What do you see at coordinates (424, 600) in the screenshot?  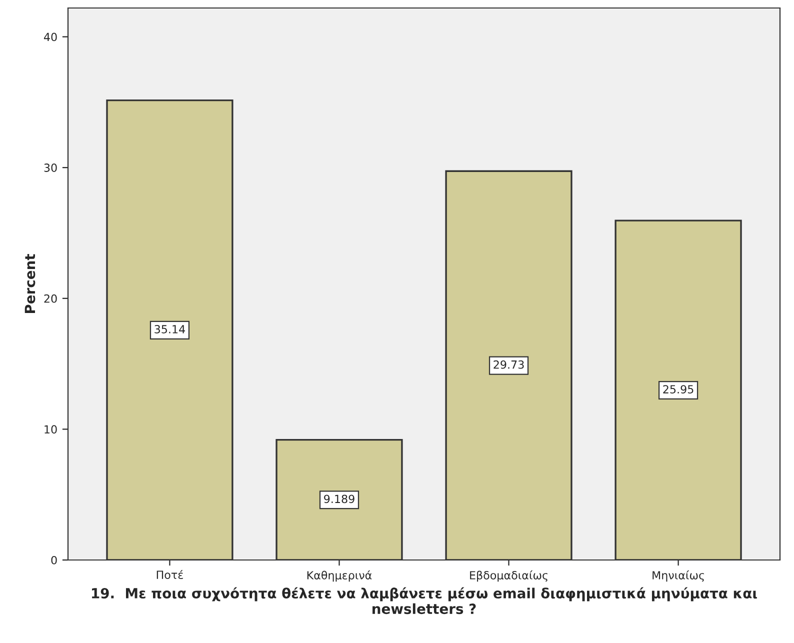 I see `x-axis-title: 19. Με ποια συχνότητα θέλετε να λαμβάνετε μέσω email διαφημιστικά μηνύματα και newsletters ?` at bounding box center [424, 600].